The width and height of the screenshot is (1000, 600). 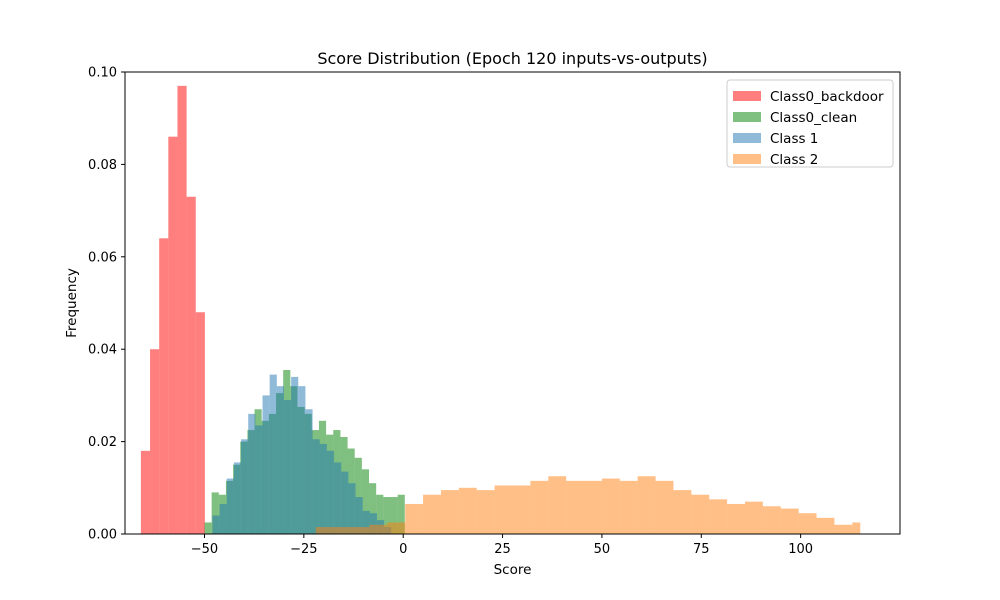 What do you see at coordinates (102, 442) in the screenshot?
I see `y-tick-label: 0.02` at bounding box center [102, 442].